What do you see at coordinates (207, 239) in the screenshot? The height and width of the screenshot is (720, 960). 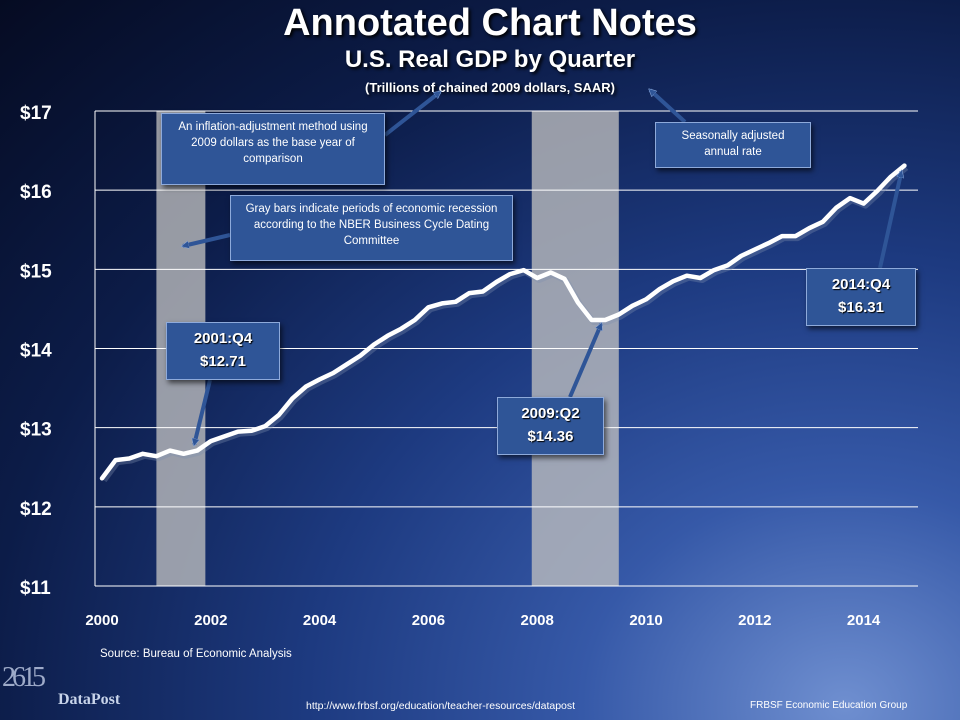 I see `pointer-recession-note` at bounding box center [207, 239].